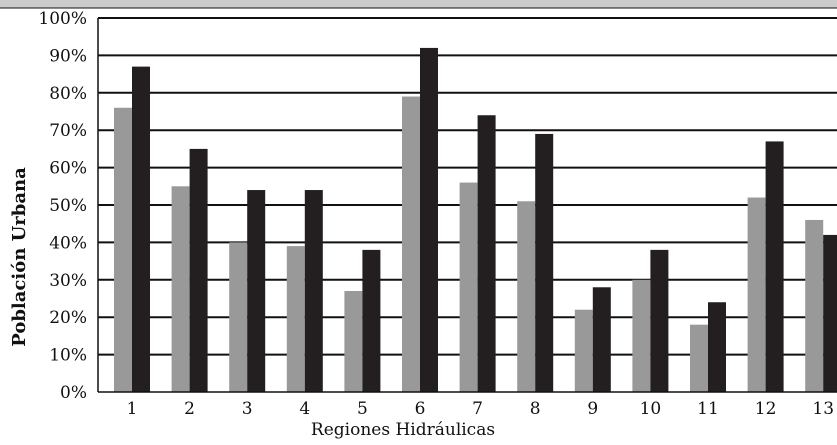 This screenshot has width=837, height=445. I want to click on x-tick-label: 11, so click(708, 409).